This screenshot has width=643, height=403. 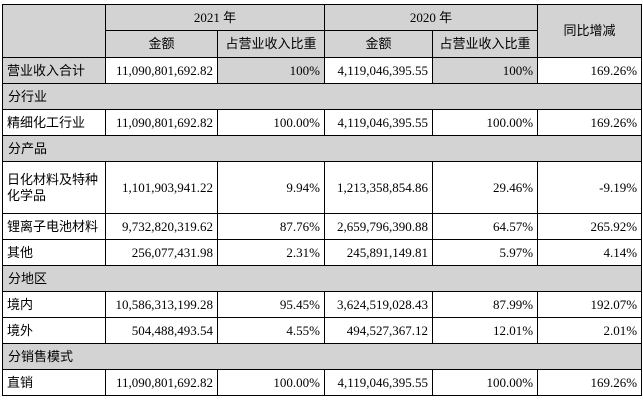 What do you see at coordinates (485, 330) in the screenshot?
I see `cell-share-2020: 12.01%` at bounding box center [485, 330].